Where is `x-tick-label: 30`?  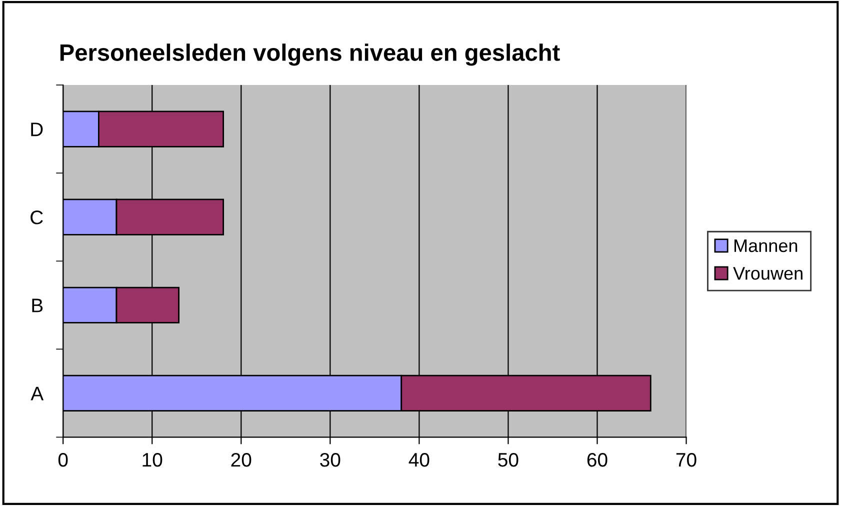 x-tick-label: 30 is located at coordinates (330, 459).